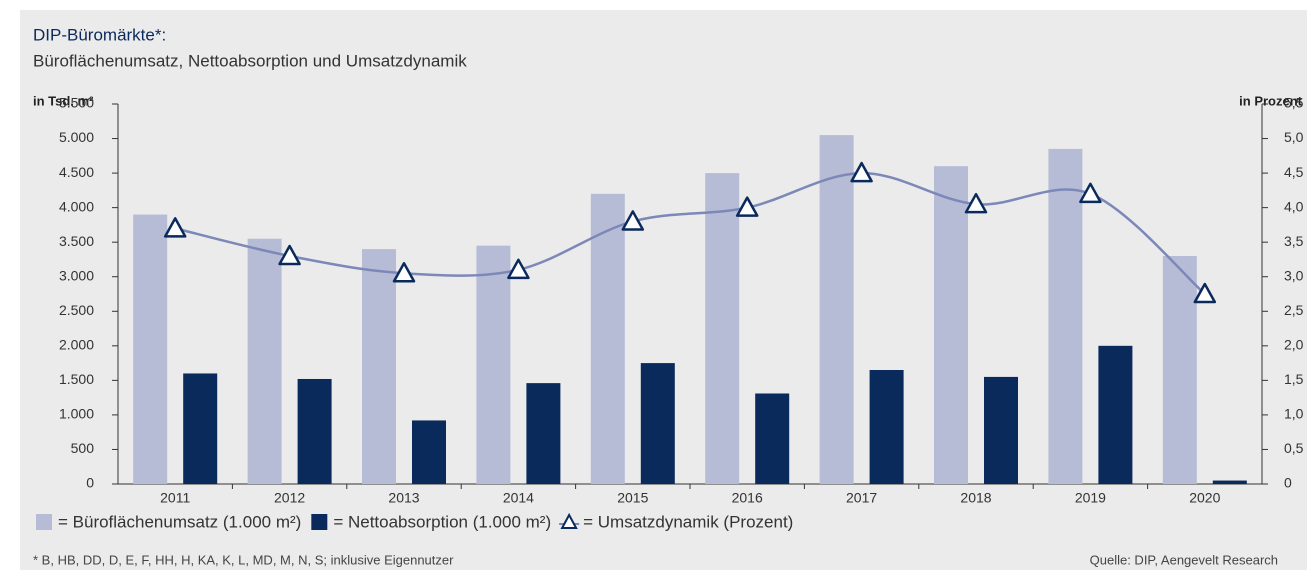 This screenshot has height=570, width=1307. What do you see at coordinates (76, 414) in the screenshot?
I see `y-tick-label: 1.000` at bounding box center [76, 414].